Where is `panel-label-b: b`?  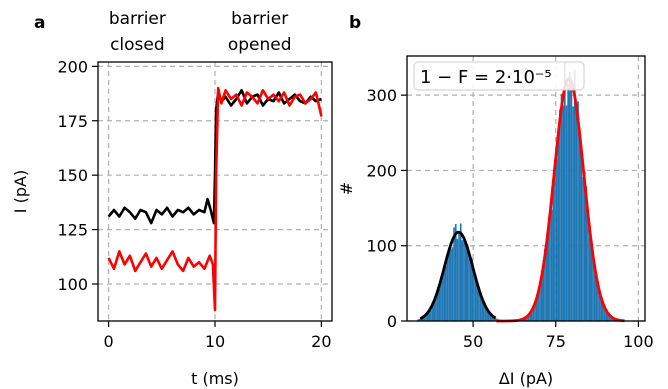 panel-label-b: b is located at coordinates (355, 23).